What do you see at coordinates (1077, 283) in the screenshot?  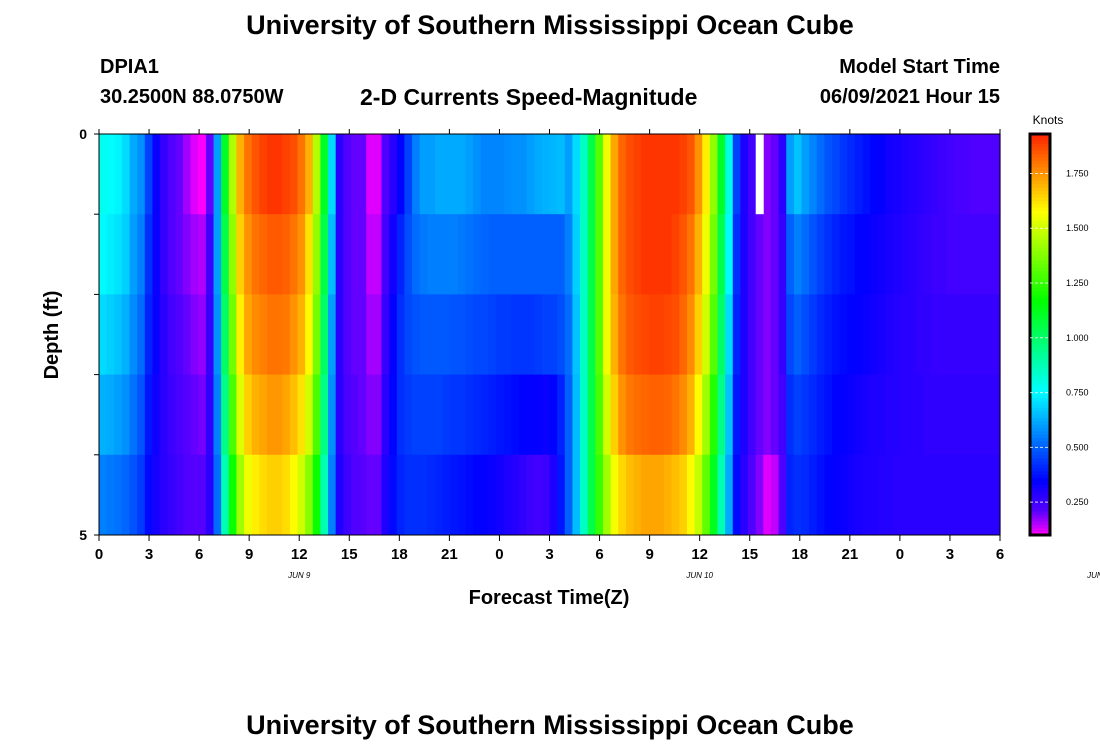 I see `colorbar-tick-label: 1.250` at bounding box center [1077, 283].